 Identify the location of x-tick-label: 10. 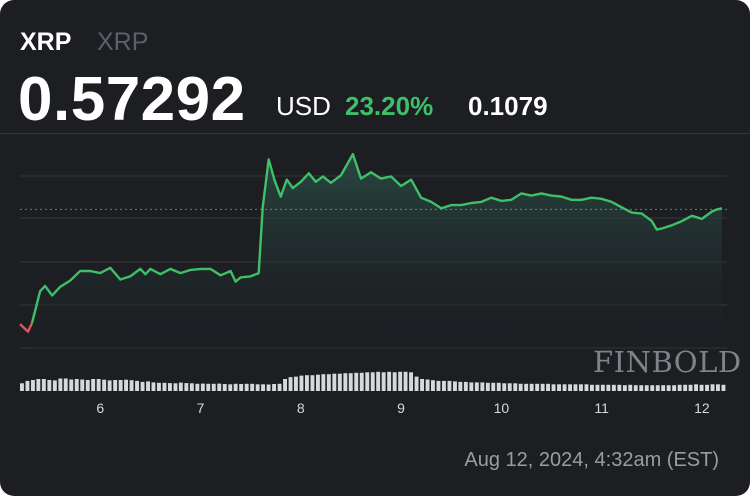
(502, 408).